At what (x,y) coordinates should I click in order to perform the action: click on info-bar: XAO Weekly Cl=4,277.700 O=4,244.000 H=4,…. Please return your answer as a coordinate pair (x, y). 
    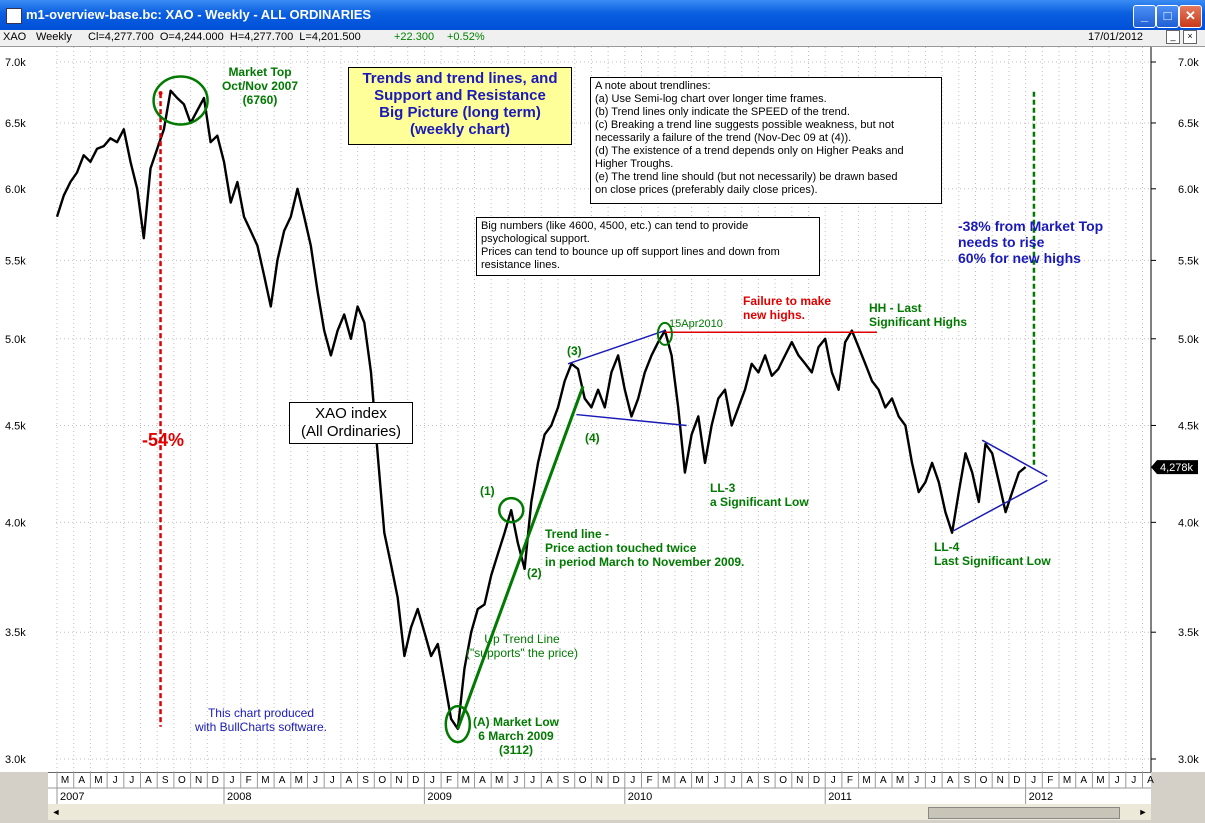
    Looking at the image, I should click on (602, 38).